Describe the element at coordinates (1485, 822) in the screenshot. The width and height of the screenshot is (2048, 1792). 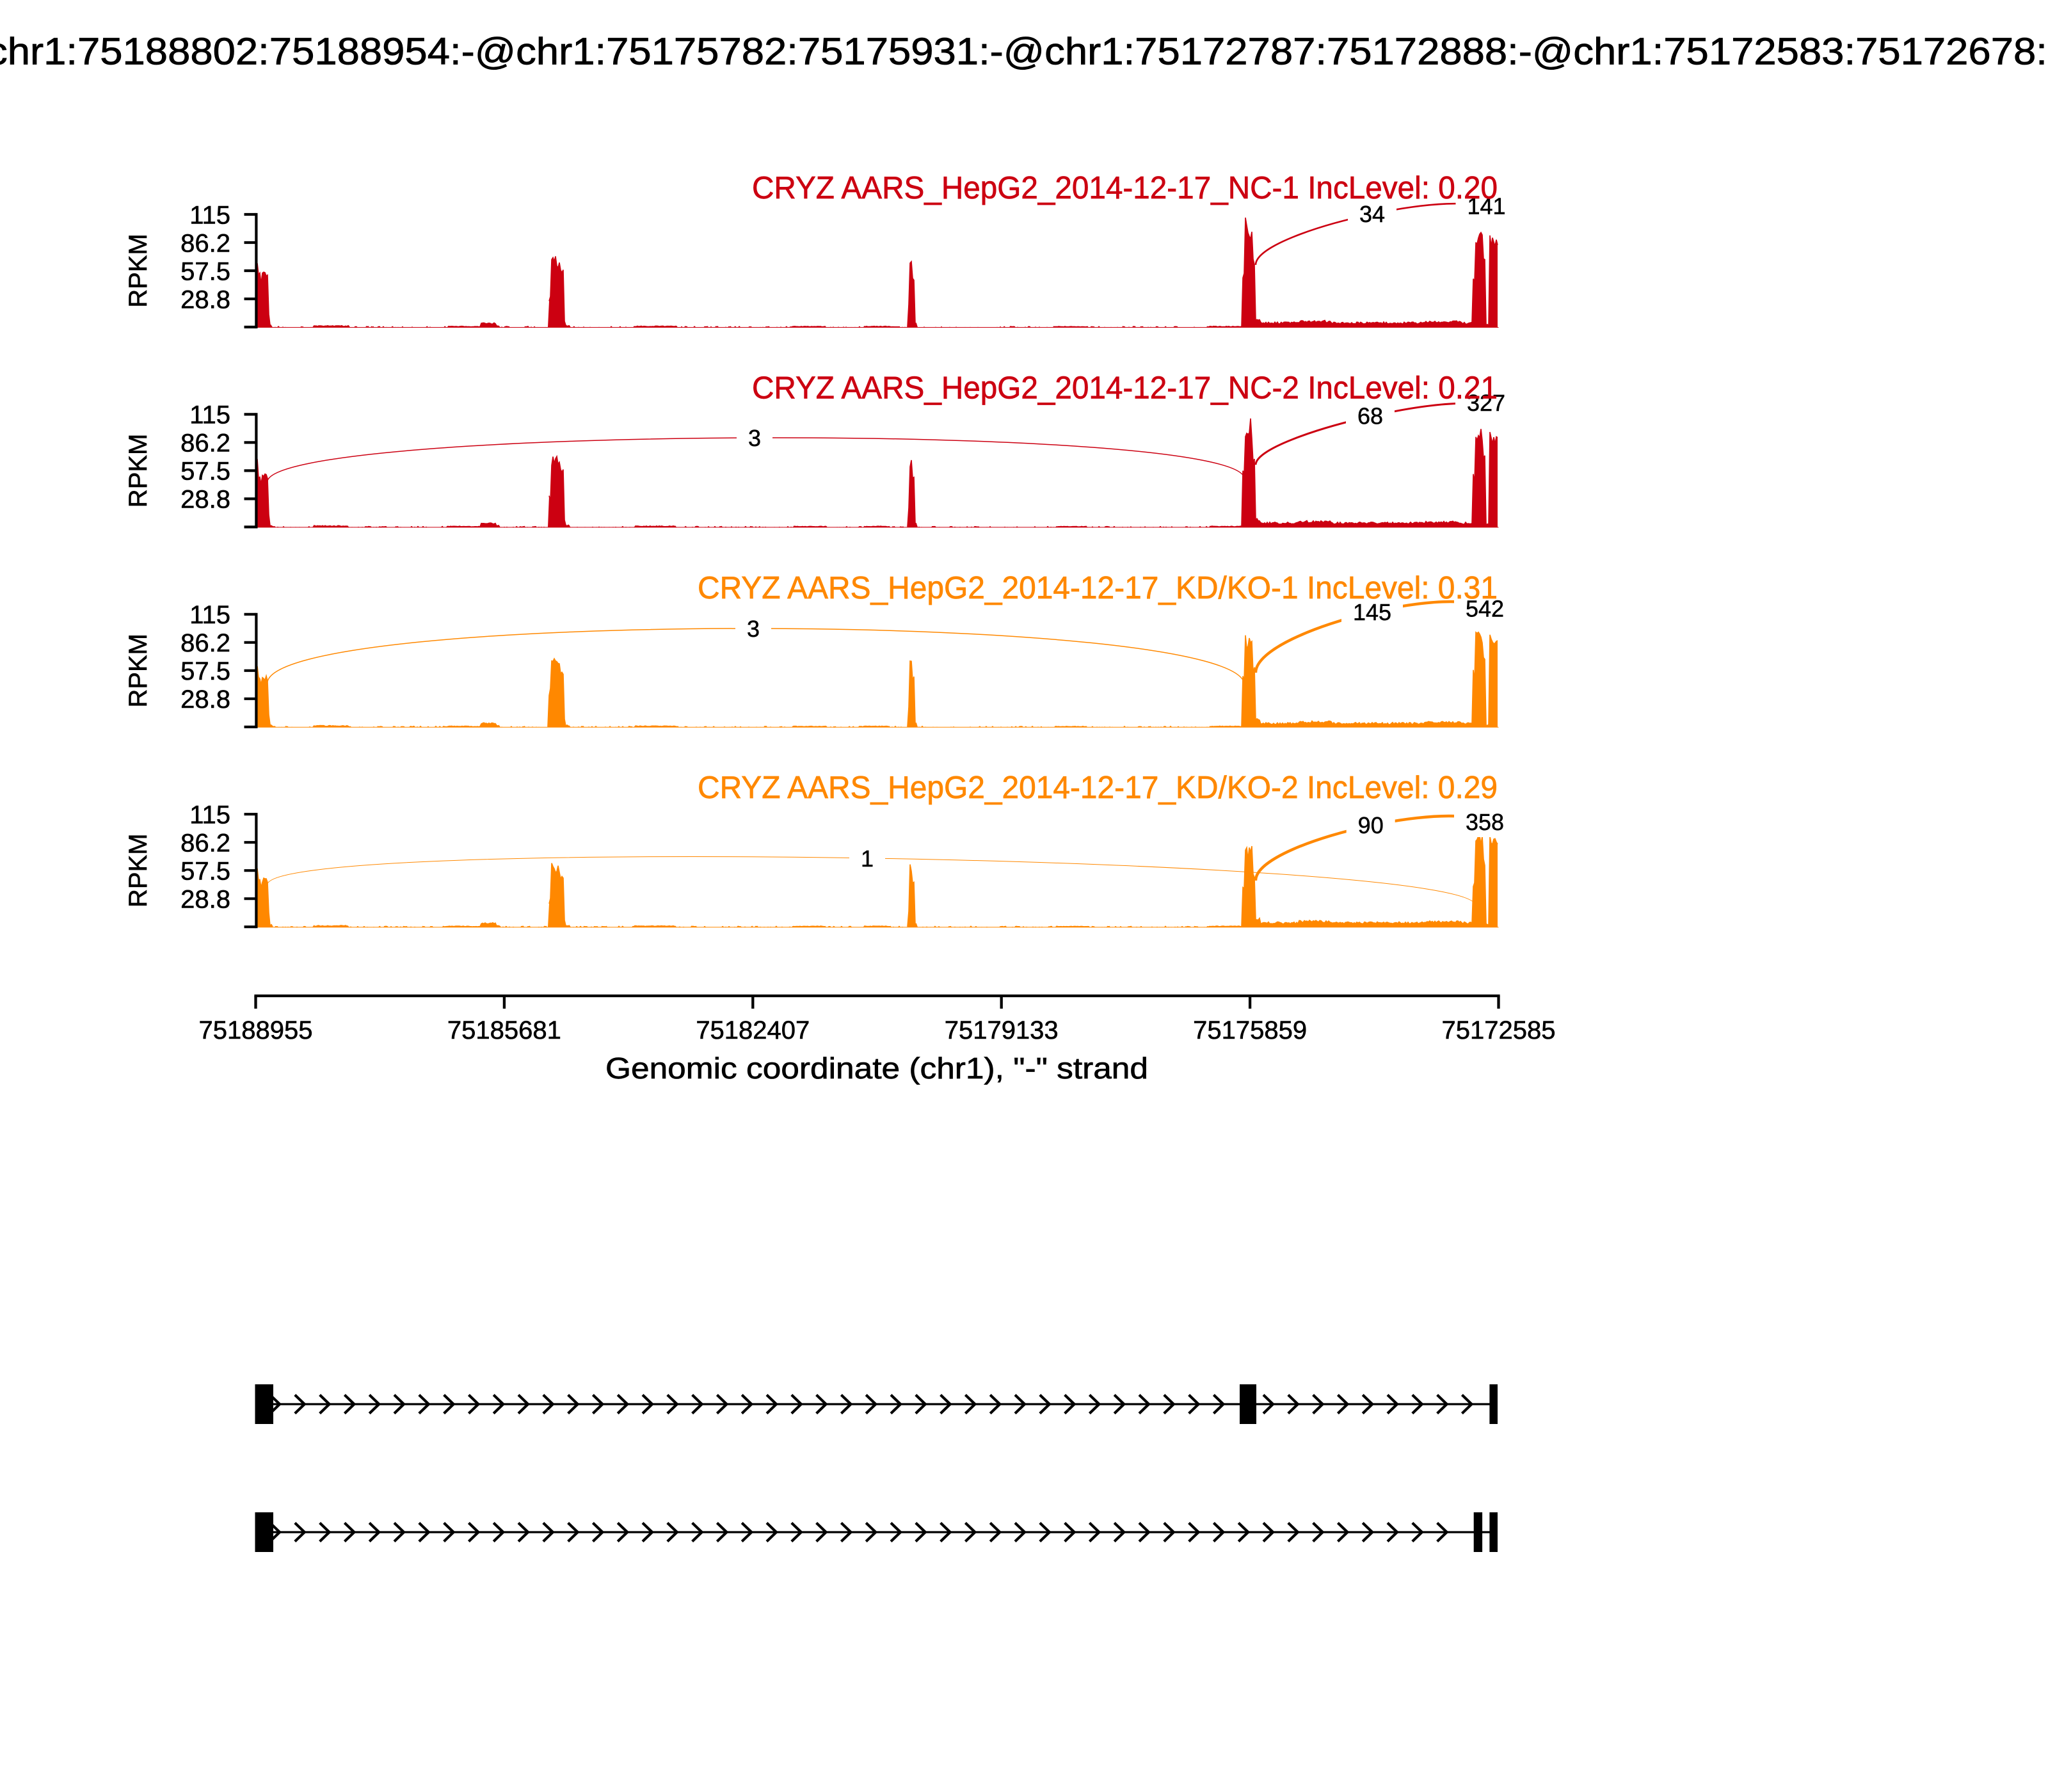
I see `svg-text: 358` at that location.